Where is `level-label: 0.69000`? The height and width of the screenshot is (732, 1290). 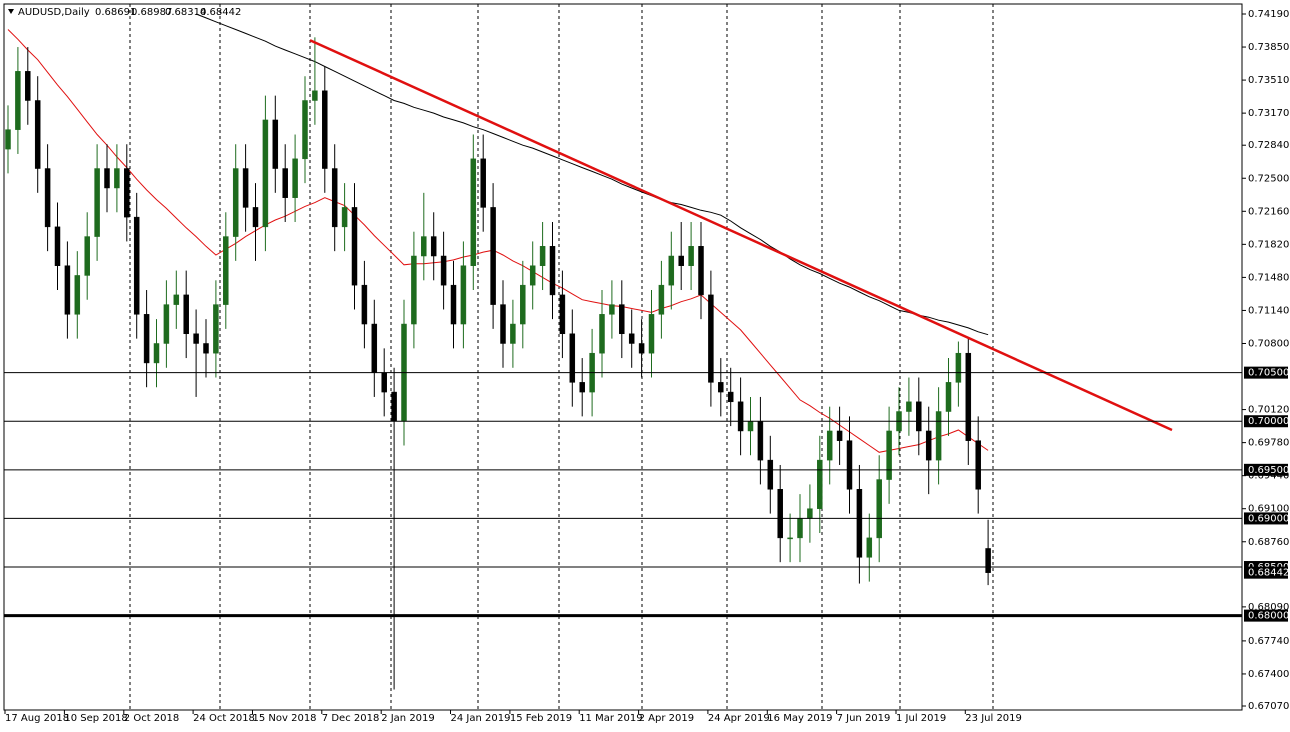 level-label: 0.69000 is located at coordinates (1268, 518).